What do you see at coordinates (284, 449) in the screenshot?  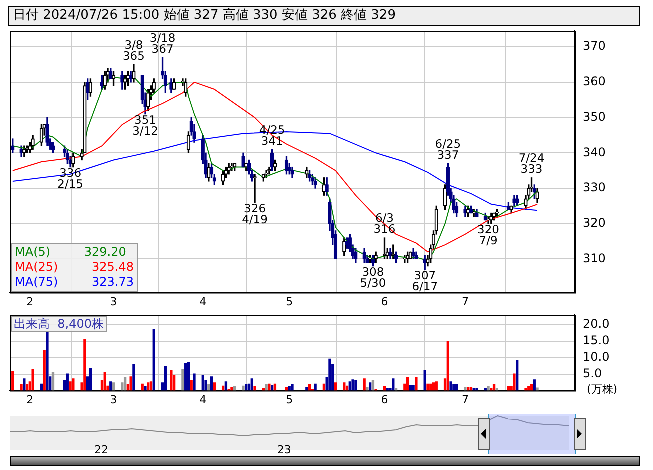 I see `x-tick-label: 23` at bounding box center [284, 449].